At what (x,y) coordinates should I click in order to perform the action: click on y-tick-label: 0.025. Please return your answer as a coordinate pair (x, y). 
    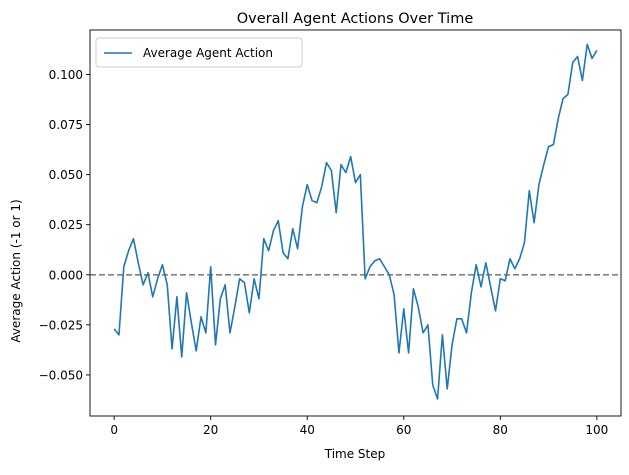
    Looking at the image, I should click on (66, 225).